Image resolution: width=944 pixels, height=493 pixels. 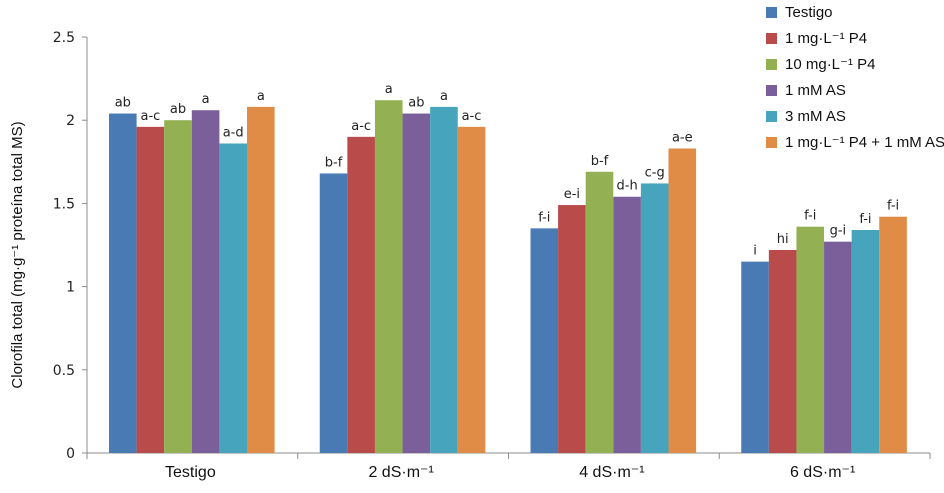 I want to click on y-tick-label: 0.5, so click(x=64, y=371).